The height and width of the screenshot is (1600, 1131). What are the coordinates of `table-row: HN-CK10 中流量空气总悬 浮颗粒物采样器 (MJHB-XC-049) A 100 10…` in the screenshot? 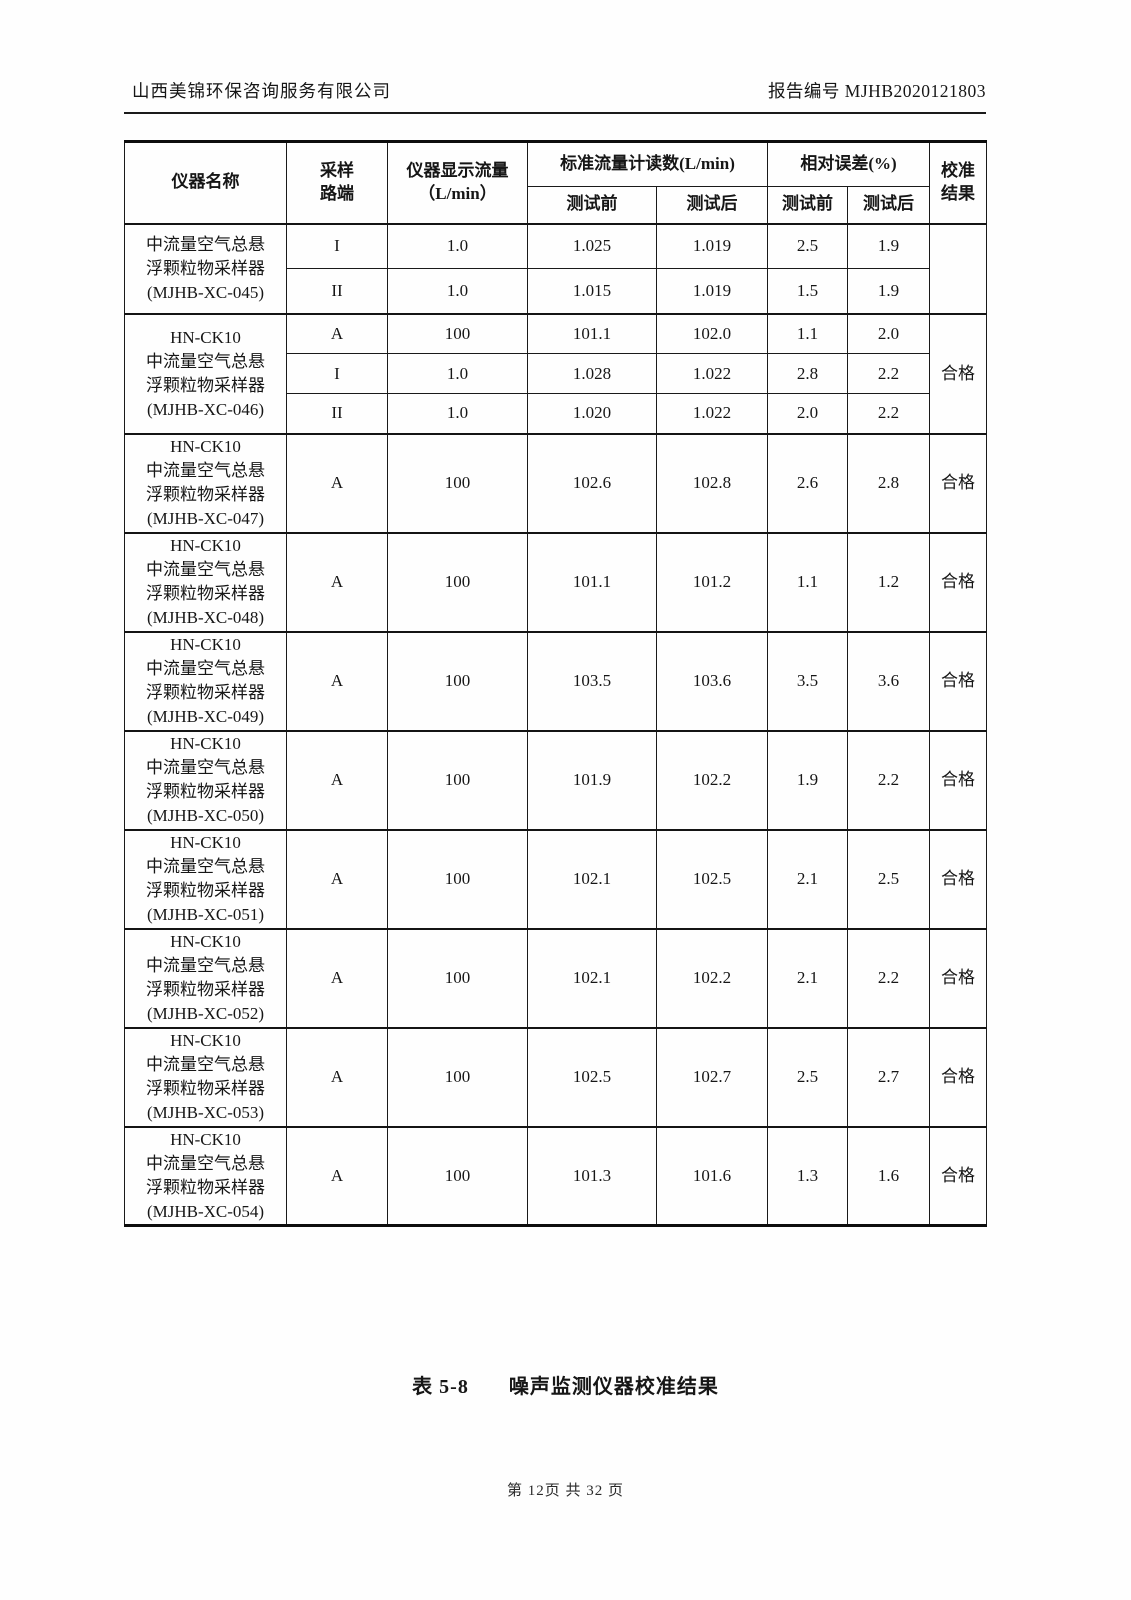 It's located at (556, 680).